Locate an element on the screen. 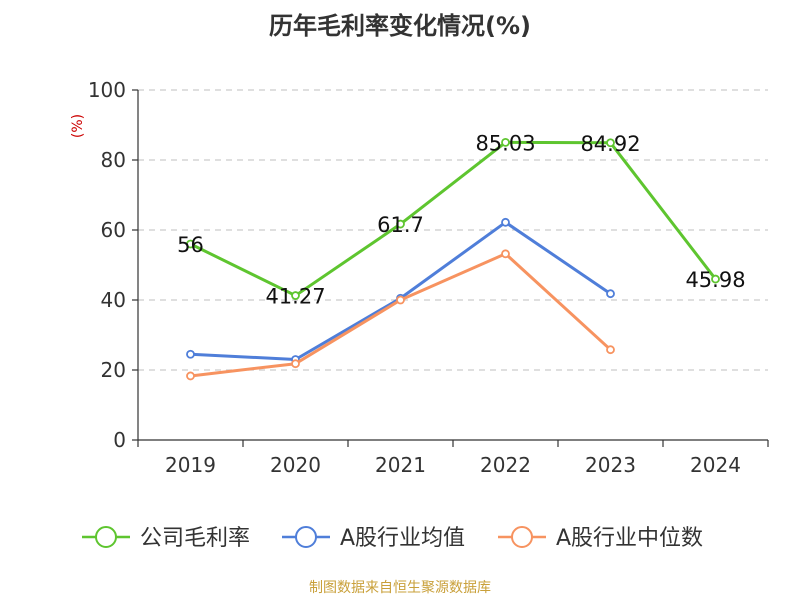 This screenshot has width=800, height=600. legend-label: 公司毛利率 is located at coordinates (195, 538).